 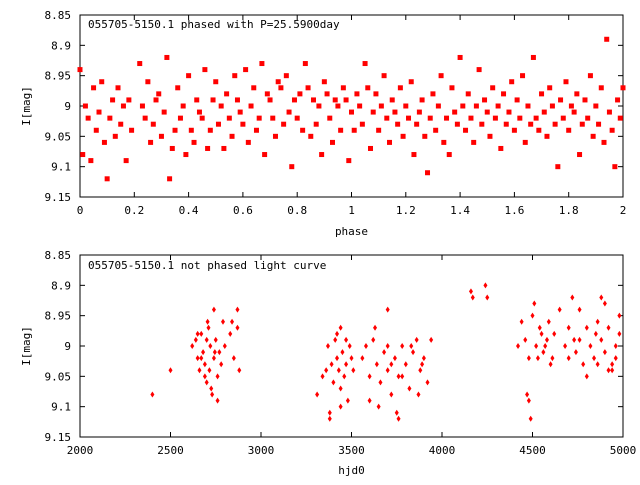 What do you see at coordinates (58, 76) in the screenshot?
I see `y-tick-label: 8.95` at bounding box center [58, 76].